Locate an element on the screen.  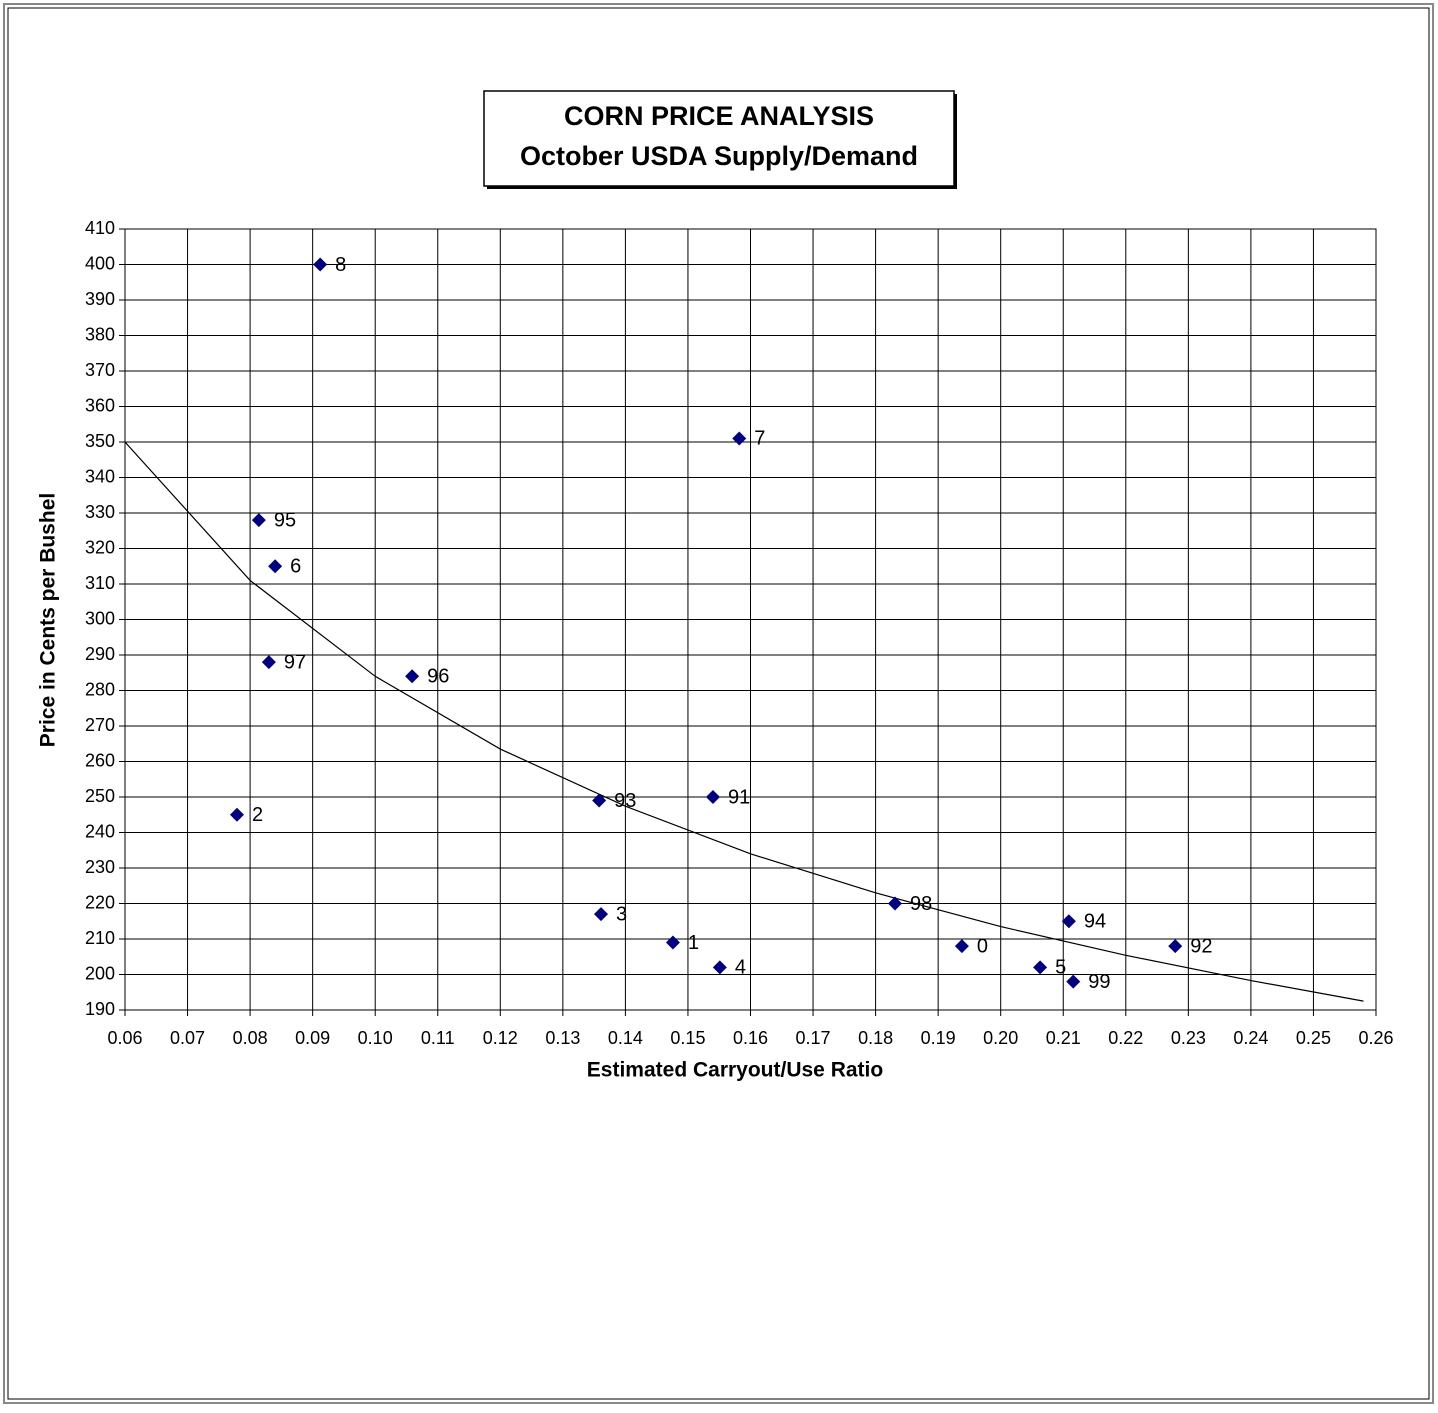
y-tick-label: 220 is located at coordinates (100, 902).